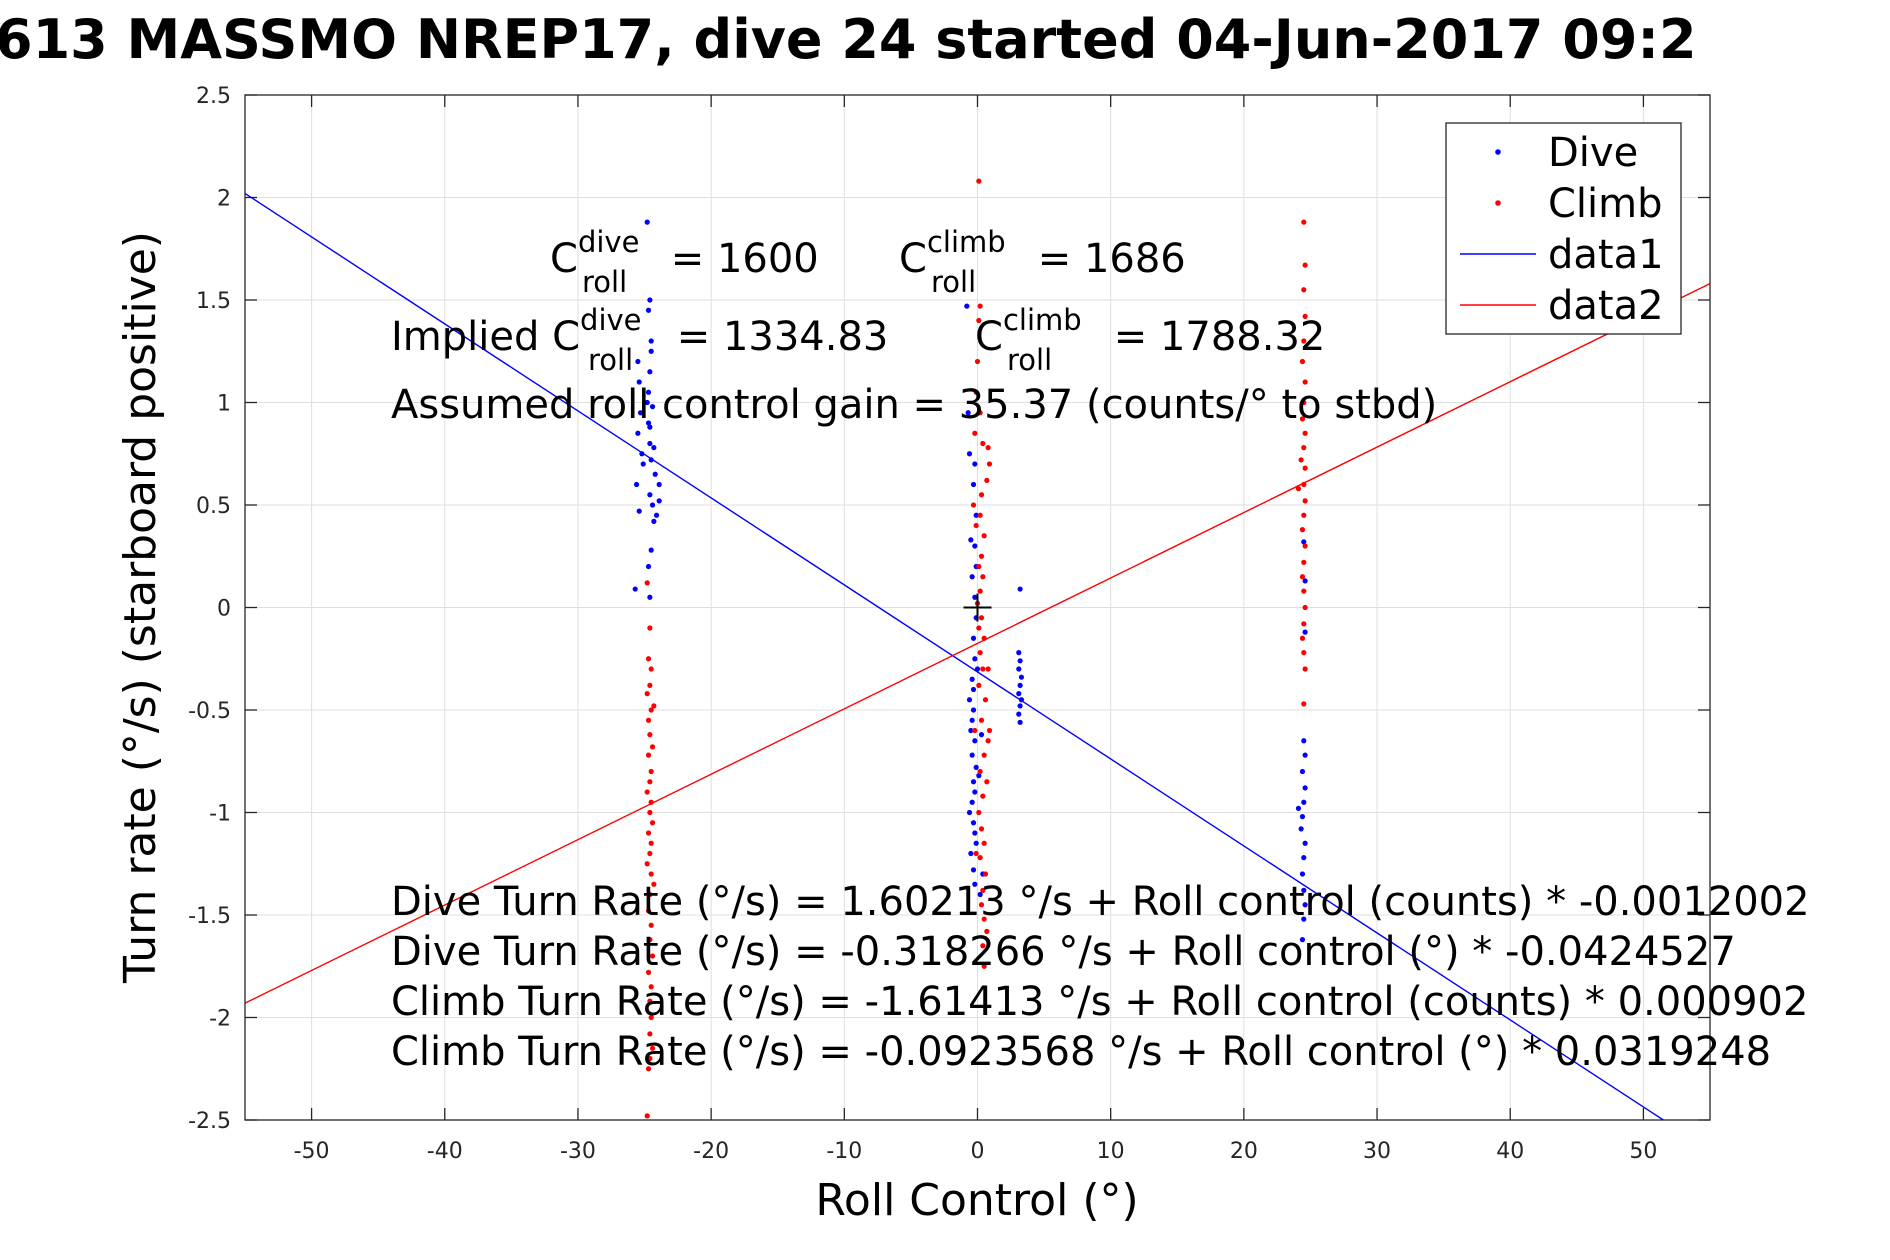 The width and height of the screenshot is (1890, 1260). What do you see at coordinates (209, 711) in the screenshot?
I see `y-tick-label: -0.5` at bounding box center [209, 711].